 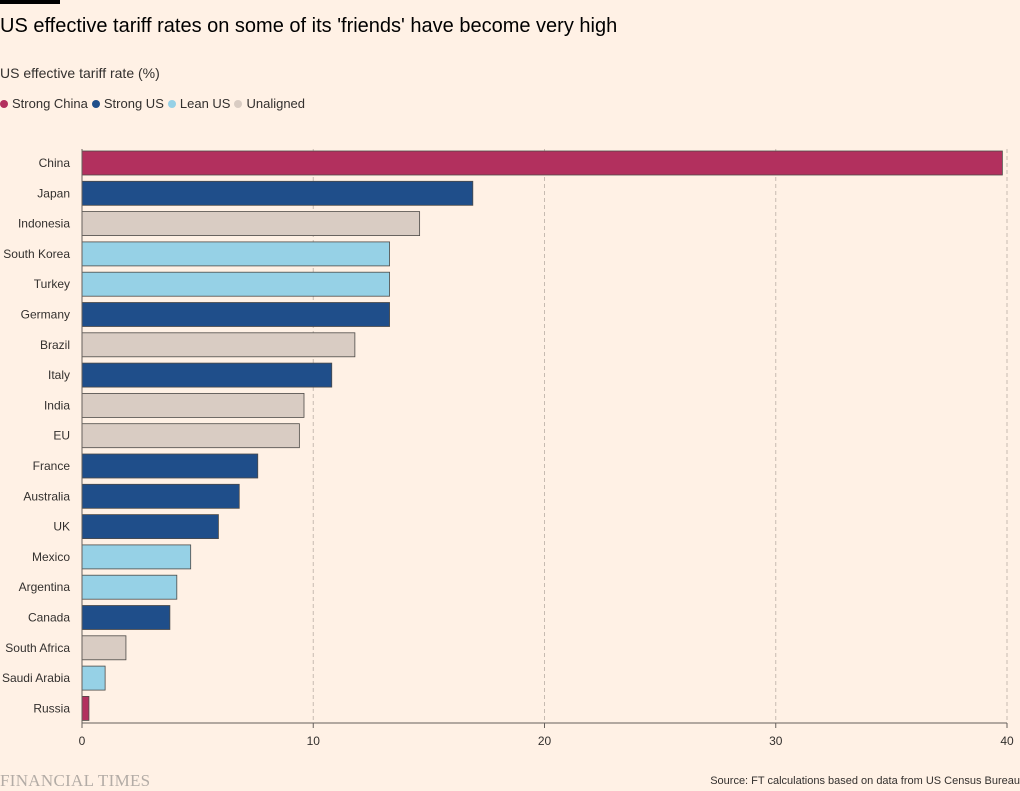 What do you see at coordinates (93, 678) in the screenshot?
I see `bar-saudi-arabia` at bounding box center [93, 678].